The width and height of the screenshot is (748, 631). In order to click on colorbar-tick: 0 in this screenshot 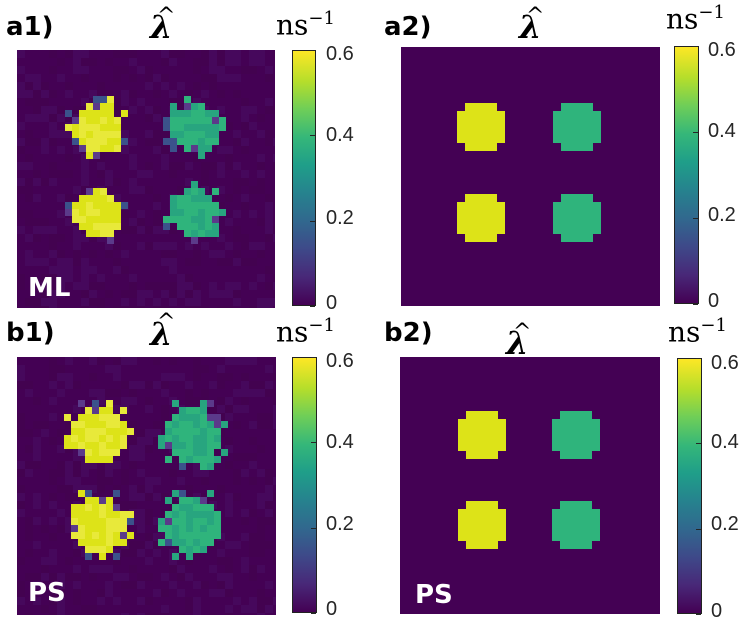, I will do `click(332, 303)`.